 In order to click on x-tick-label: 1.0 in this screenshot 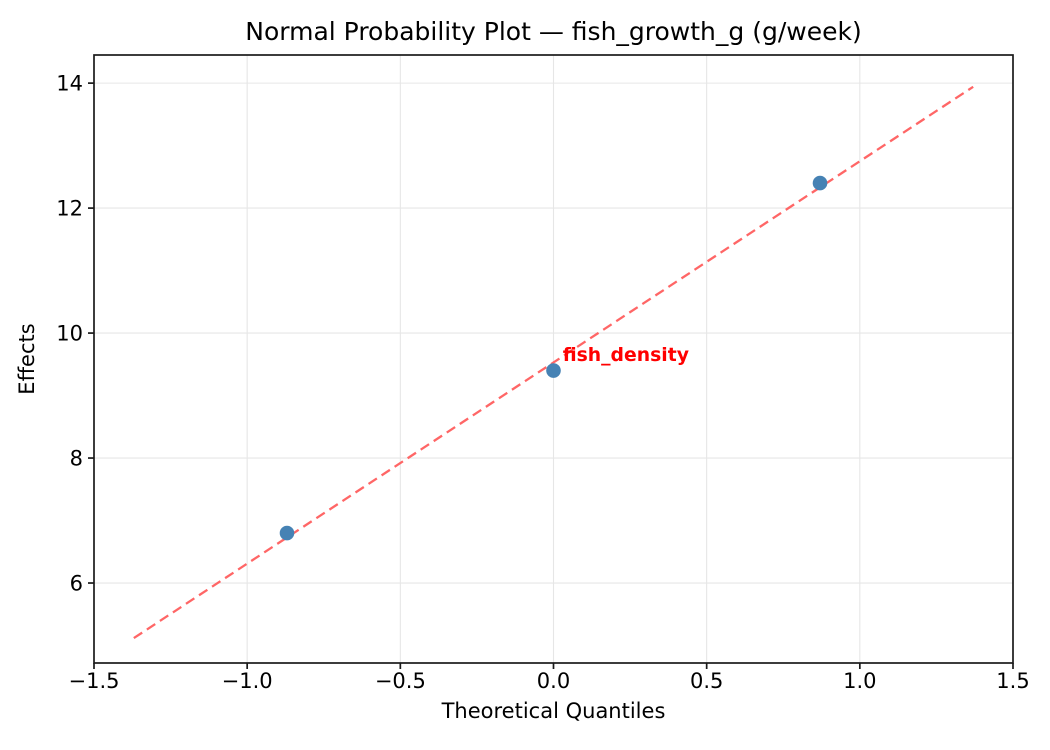, I will do `click(859, 681)`.